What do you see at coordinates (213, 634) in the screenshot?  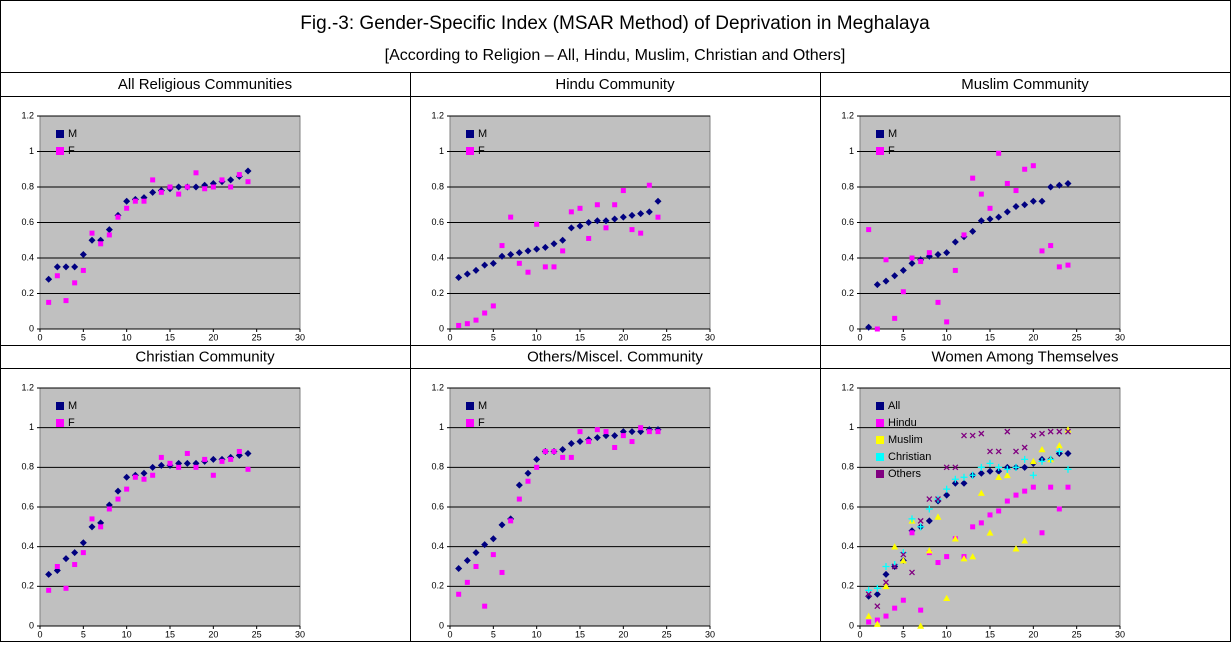 I see `x-tick-label: 20` at bounding box center [213, 634].